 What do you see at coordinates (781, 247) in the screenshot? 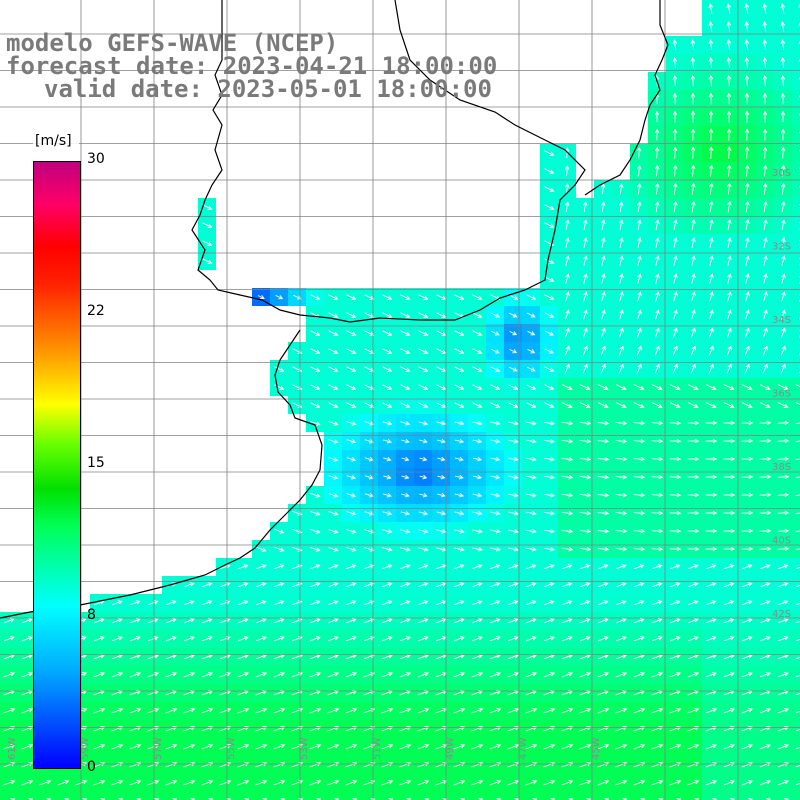
I see `latitude-label: 32S` at bounding box center [781, 247].